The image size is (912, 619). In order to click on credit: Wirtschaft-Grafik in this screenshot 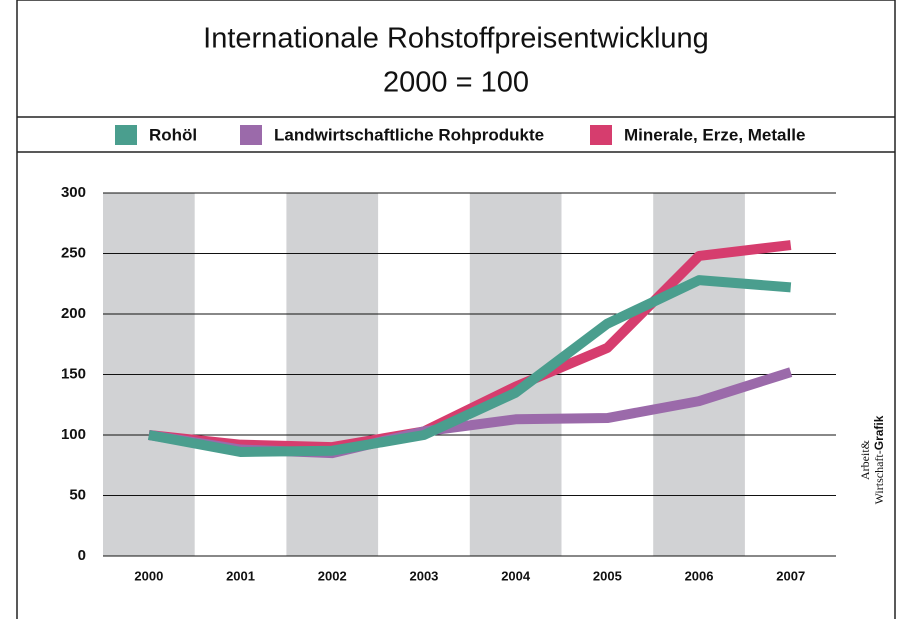, I will do `click(879, 459)`.